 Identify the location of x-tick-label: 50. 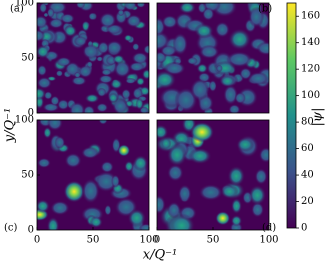
(93, 240).